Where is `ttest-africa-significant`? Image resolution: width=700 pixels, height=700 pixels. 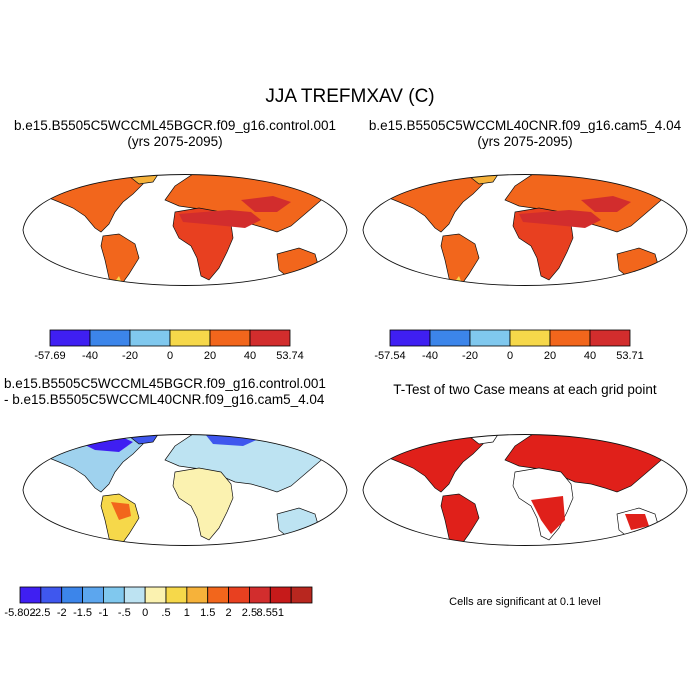
ttest-africa-significant is located at coordinates (548, 515).